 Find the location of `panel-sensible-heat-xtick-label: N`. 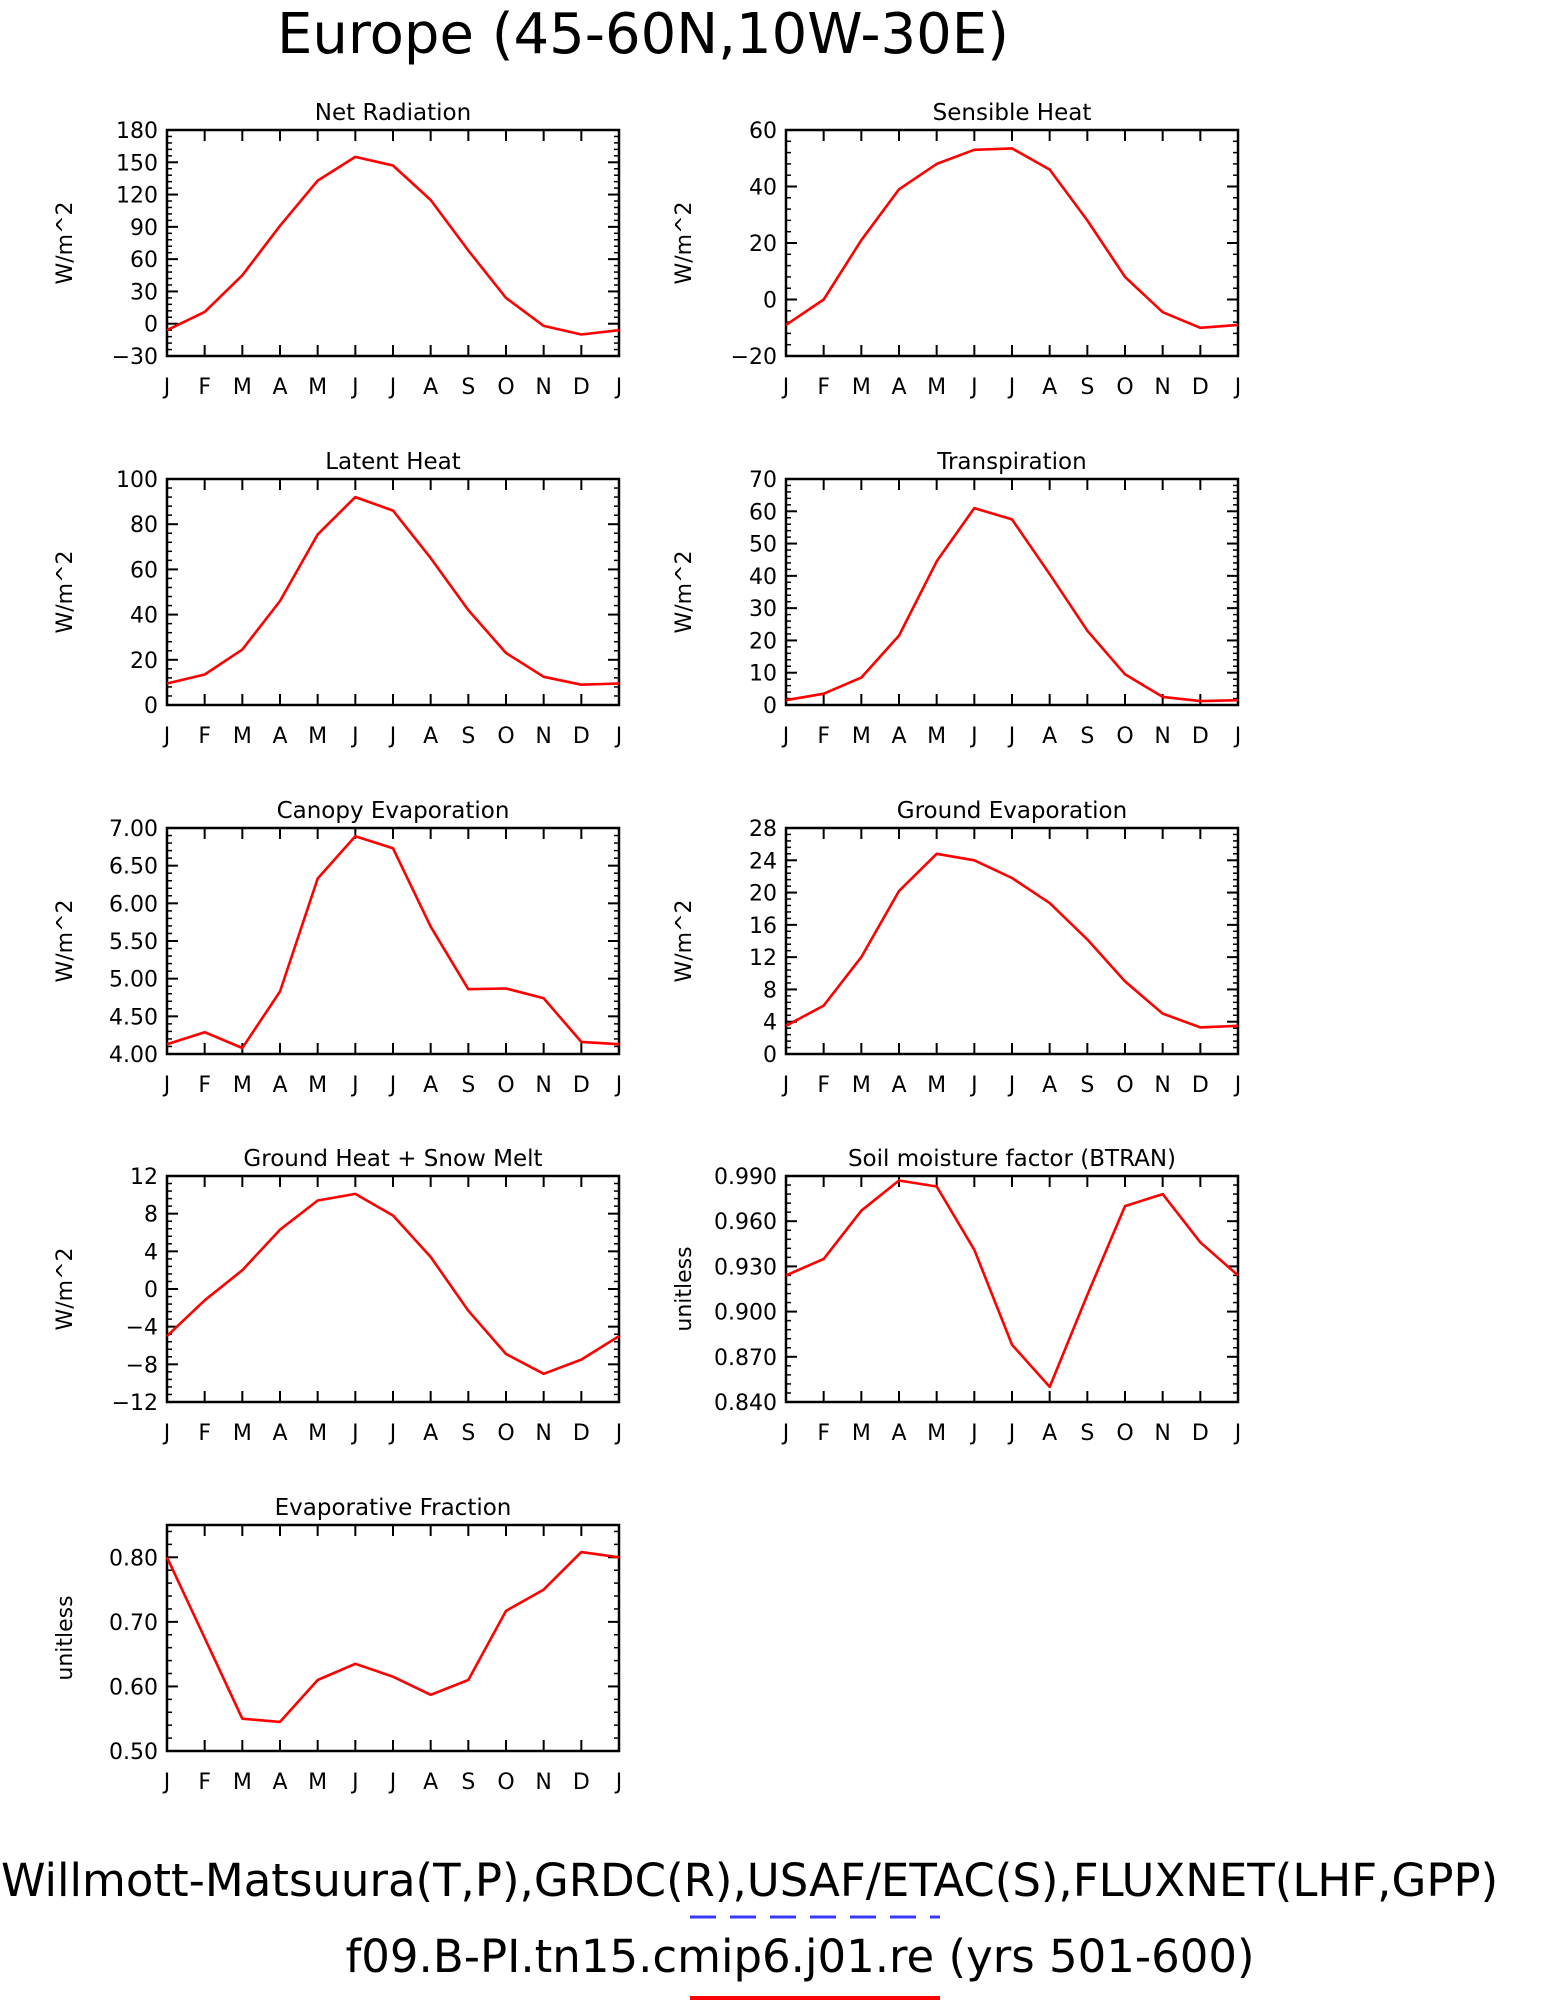

panel-sensible-heat-xtick-label: N is located at coordinates (1162, 387).